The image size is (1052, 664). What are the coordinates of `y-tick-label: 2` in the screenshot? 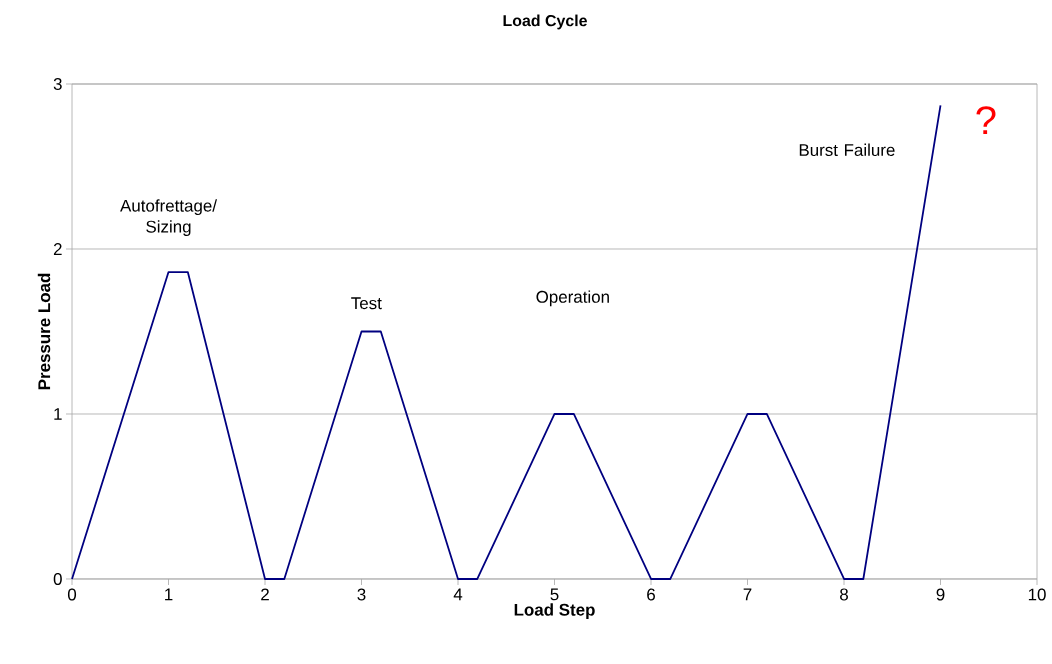 It's located at (57, 249).